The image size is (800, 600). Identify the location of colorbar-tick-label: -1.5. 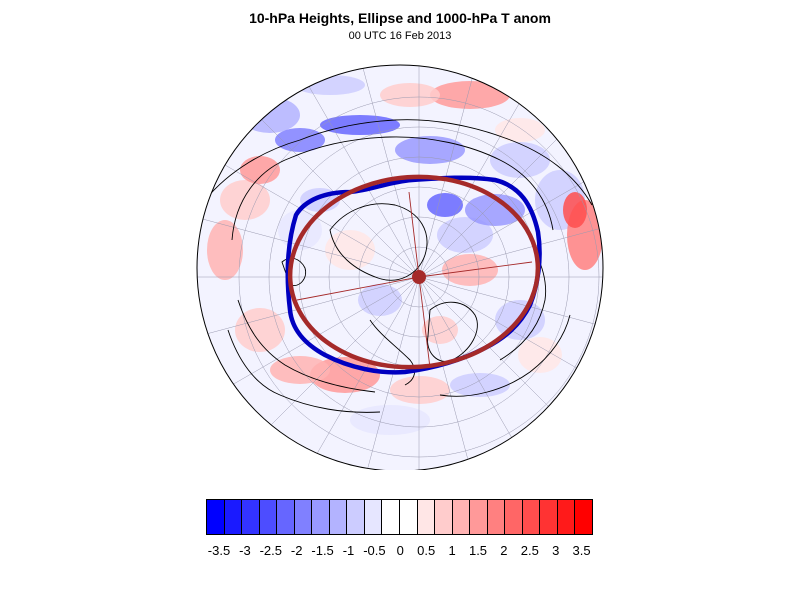
(322, 550).